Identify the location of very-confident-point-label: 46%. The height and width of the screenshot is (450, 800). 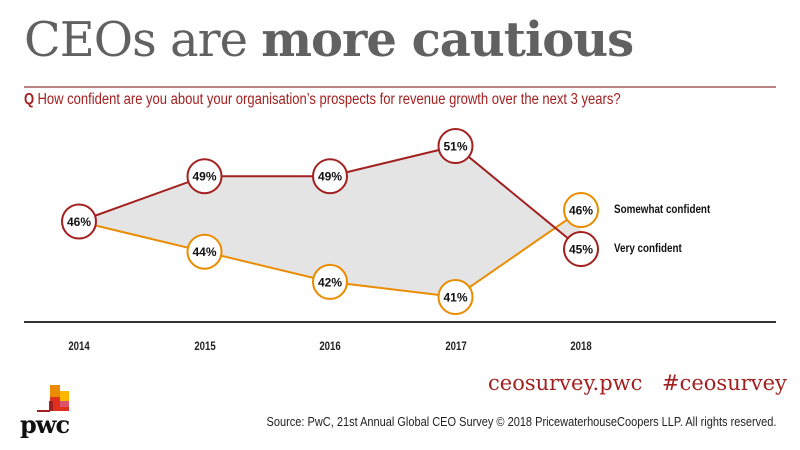
(79, 222).